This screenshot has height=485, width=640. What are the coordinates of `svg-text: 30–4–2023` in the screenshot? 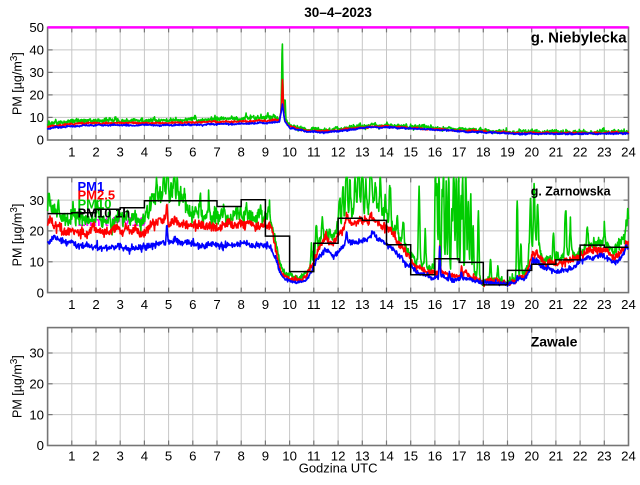 It's located at (338, 12).